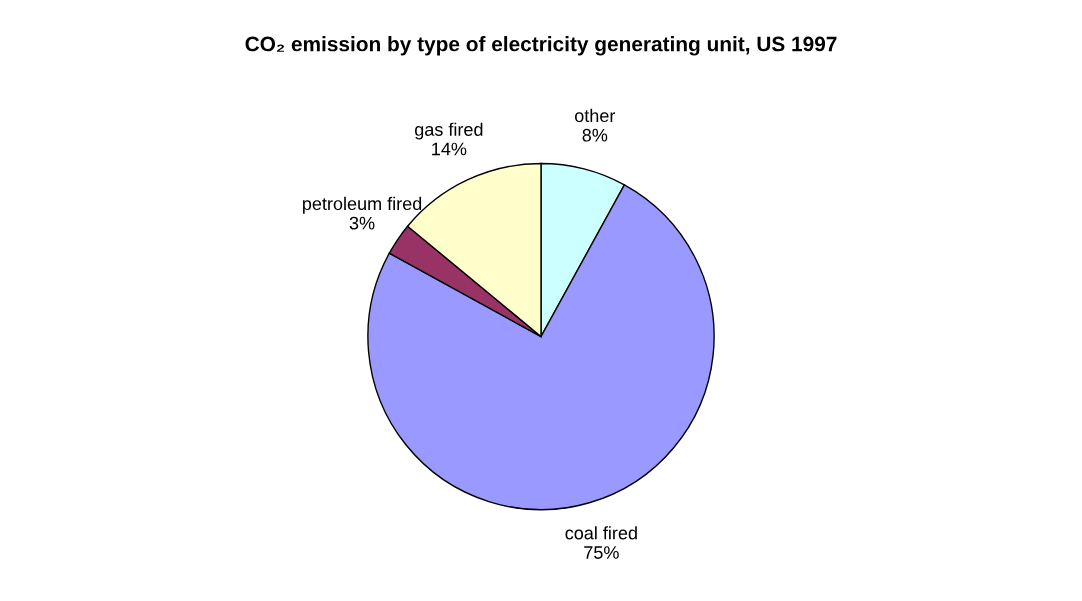 Image resolution: width=1082 pixels, height=601 pixels. I want to click on chart-title: CO₂ emission by type of electricity generating unit, US 1997, so click(541, 46).